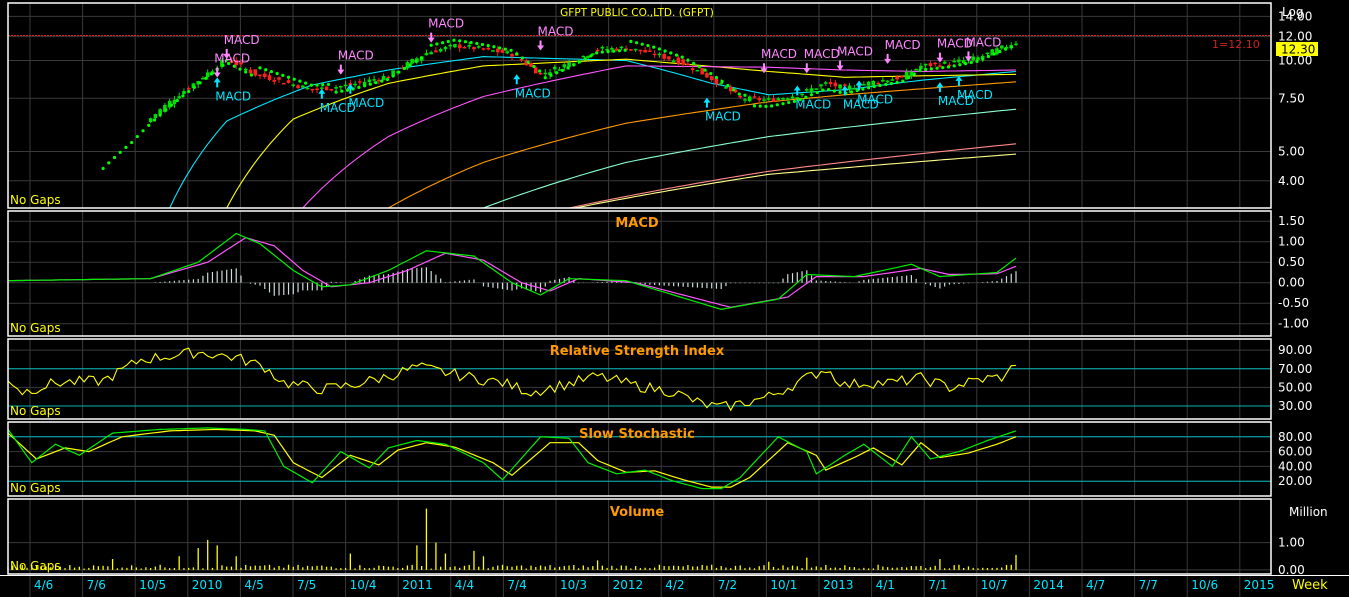  What do you see at coordinates (306, 585) in the screenshot?
I see `date-tick-label: 7/5` at bounding box center [306, 585].